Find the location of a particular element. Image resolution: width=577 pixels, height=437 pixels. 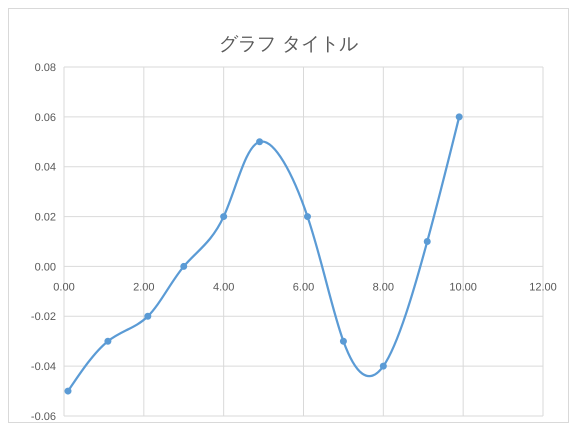

y-tick-label: -0.06 is located at coordinates (43, 416).